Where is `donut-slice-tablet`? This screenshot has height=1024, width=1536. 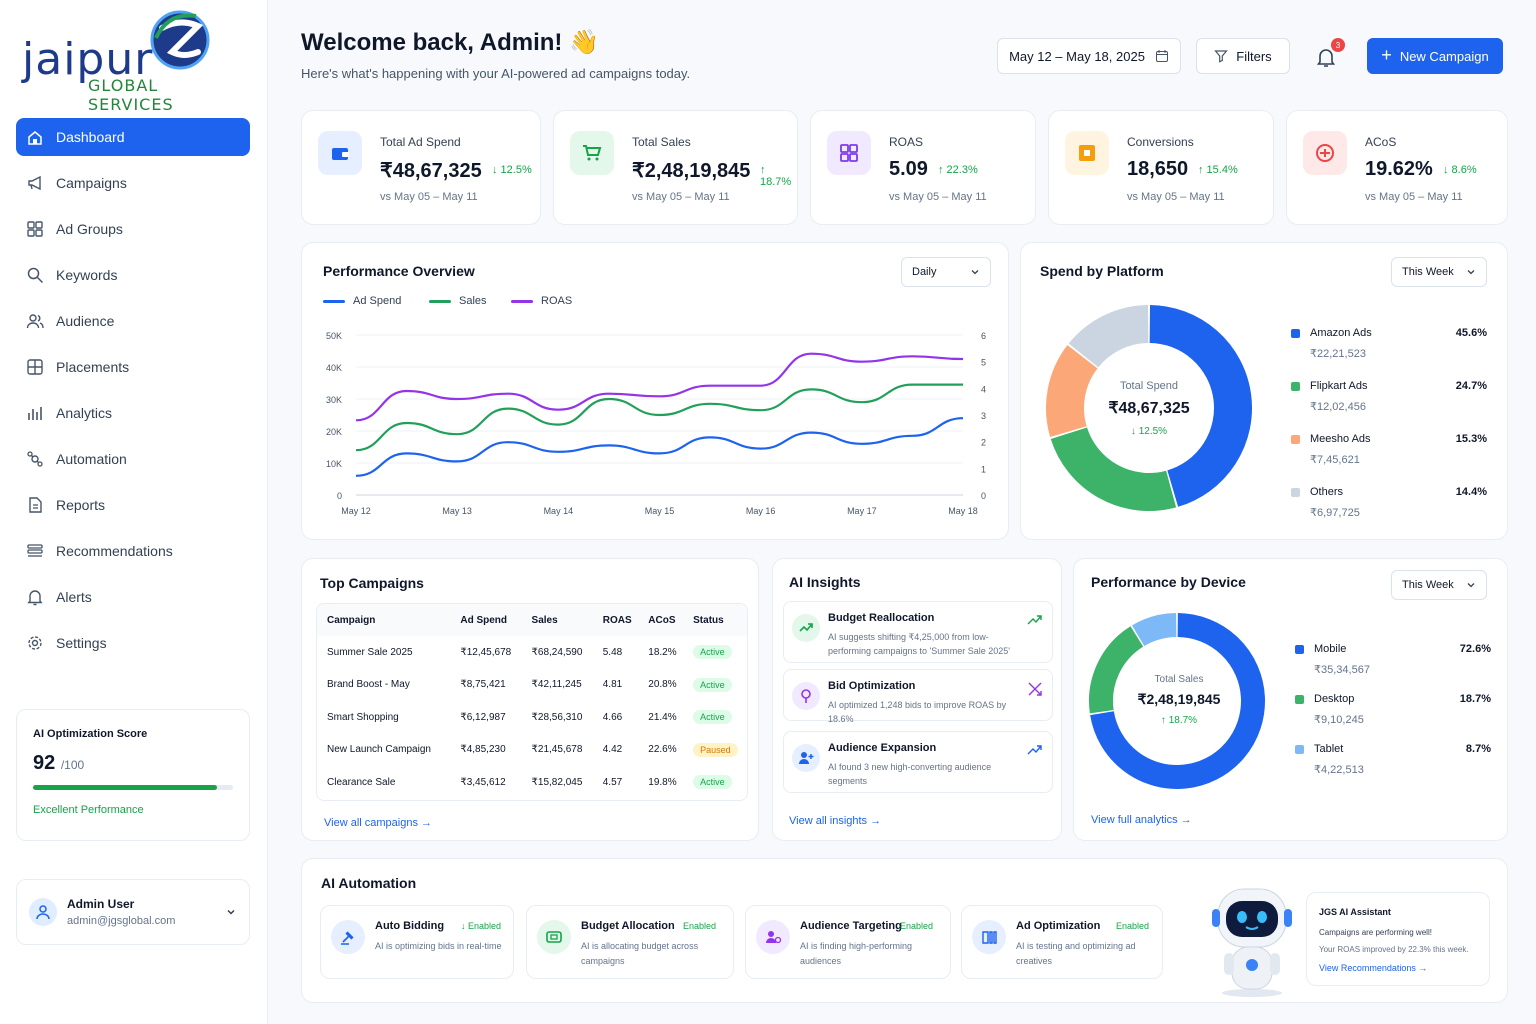 donut-slice-tablet is located at coordinates (1154, 630).